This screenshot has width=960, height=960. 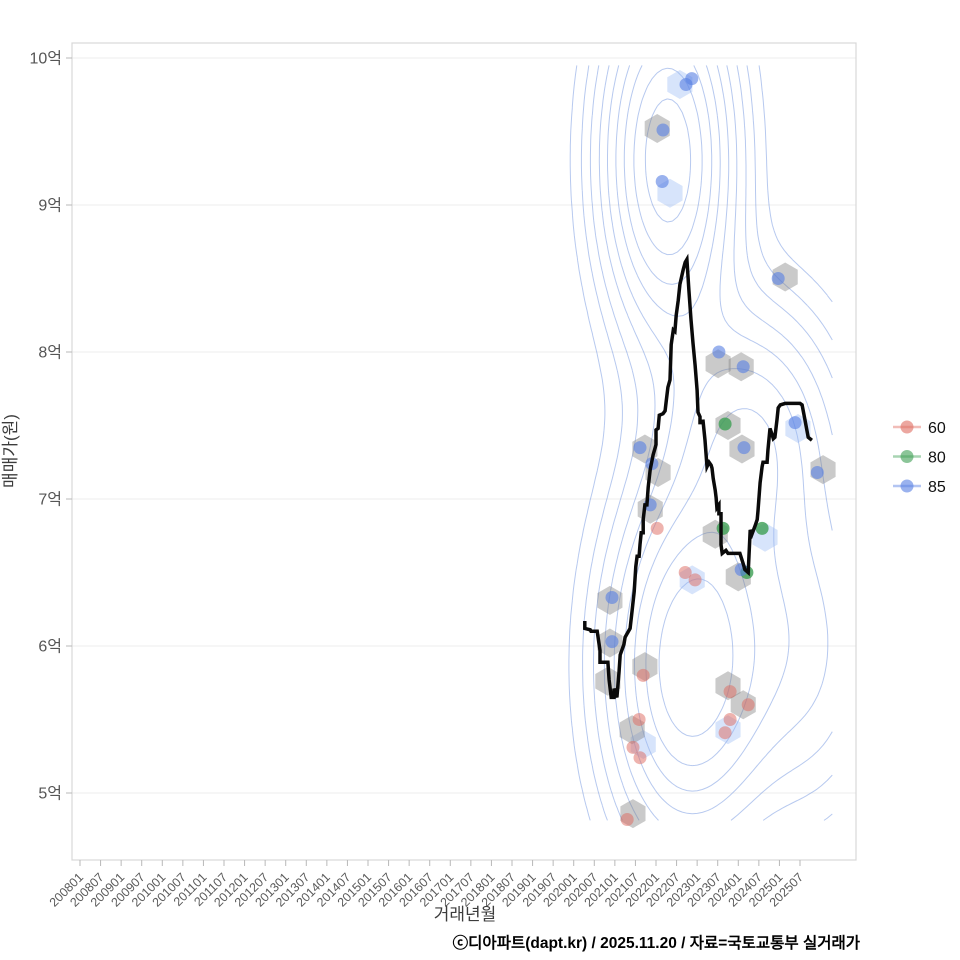 What do you see at coordinates (718, 364) in the screenshot?
I see `hexbin-gray` at bounding box center [718, 364].